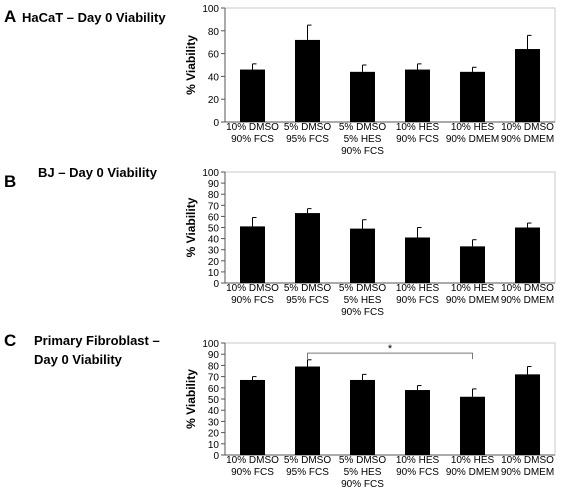 This screenshot has height=500, width=567. Describe the element at coordinates (390, 349) in the screenshot. I see `significance-label: *` at that location.